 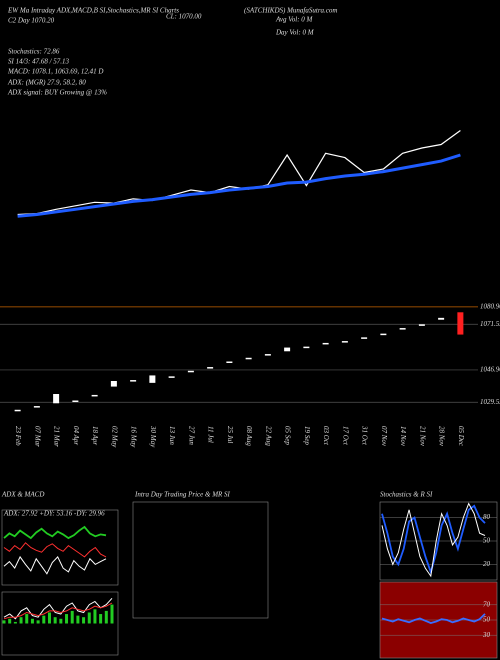 What do you see at coordinates (46, 83) in the screenshot?
I see `annotation: ADX: (MGR) 27.9, 58.2, 80` at bounding box center [46, 83].